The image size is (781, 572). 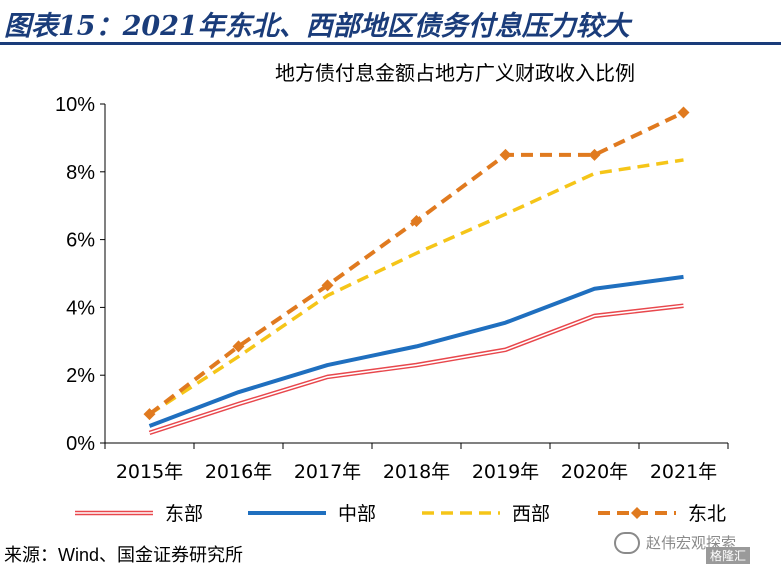 I want to click on x-tick-label: 2019年, so click(x=505, y=472).